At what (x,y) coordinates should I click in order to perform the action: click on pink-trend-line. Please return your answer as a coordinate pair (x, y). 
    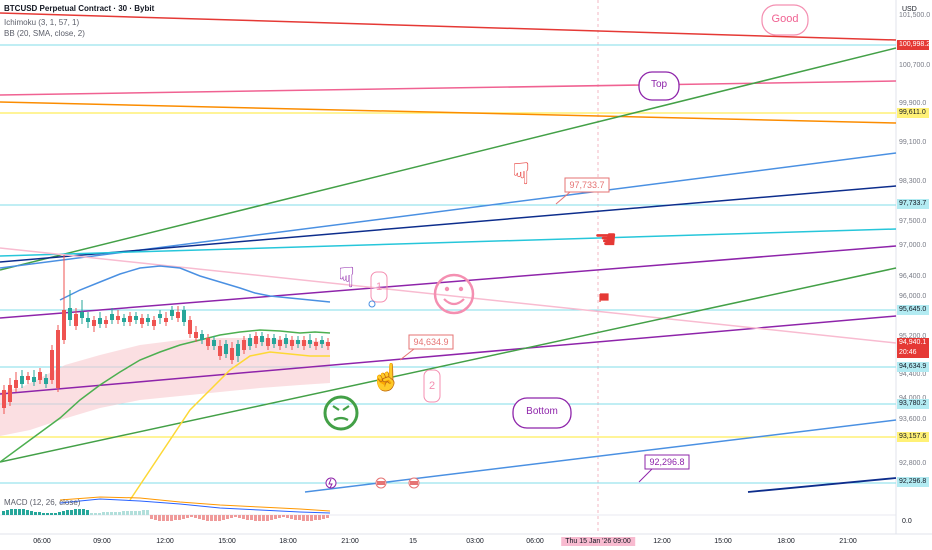
    Looking at the image, I should click on (448, 88).